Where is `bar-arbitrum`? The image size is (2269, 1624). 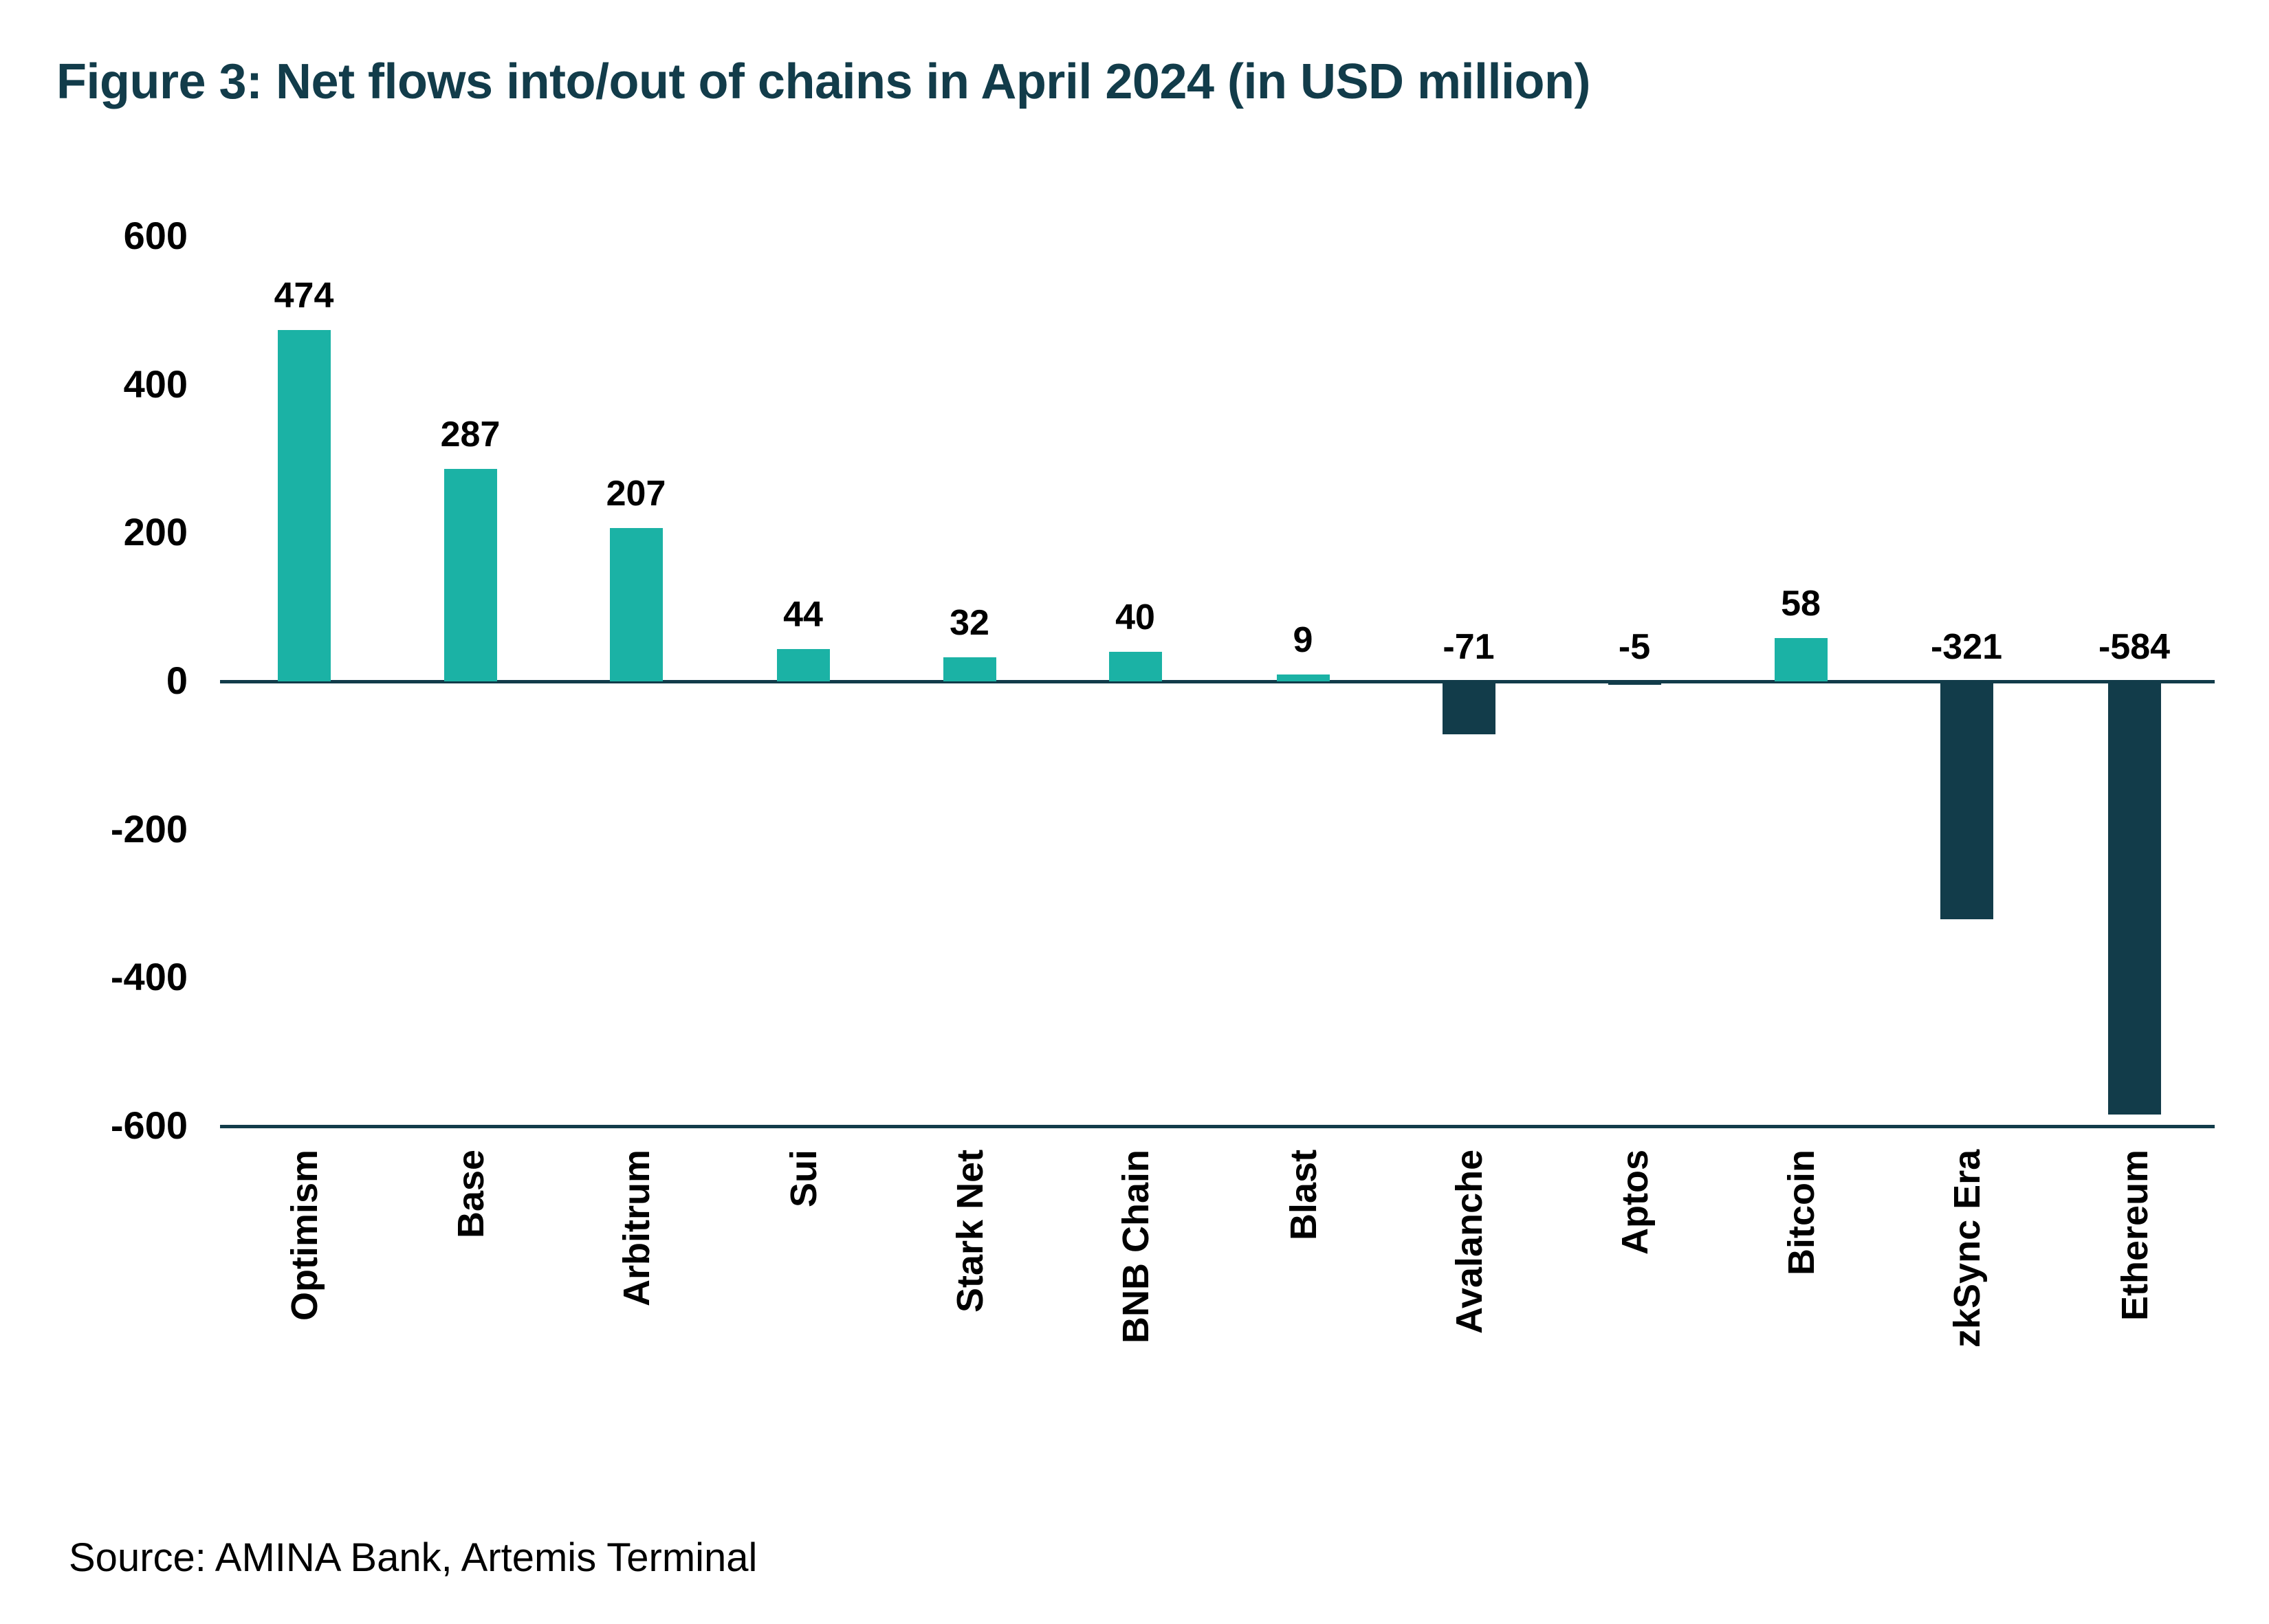
bar-arbitrum is located at coordinates (636, 604).